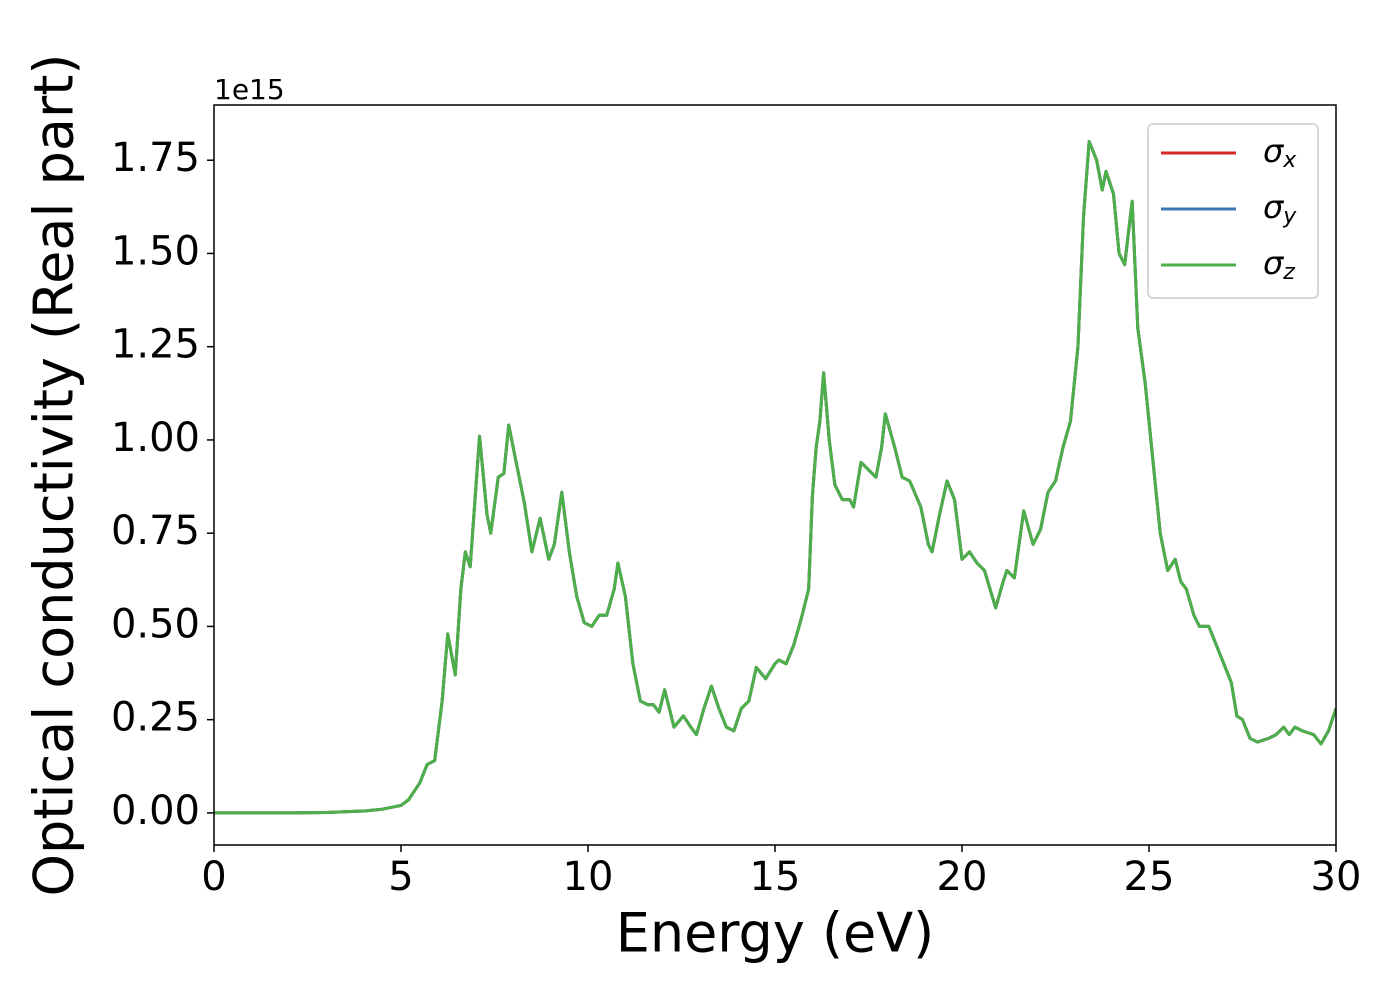 Image resolution: width=1400 pixels, height=1000 pixels. What do you see at coordinates (249, 89) in the screenshot?
I see `y-offset-label: 1e15` at bounding box center [249, 89].